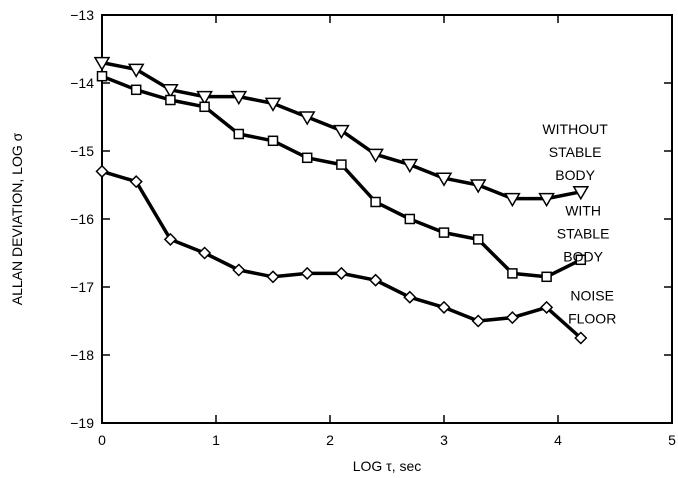 The image size is (678, 478). I want to click on annotation-line: FLOOR, so click(592, 319).